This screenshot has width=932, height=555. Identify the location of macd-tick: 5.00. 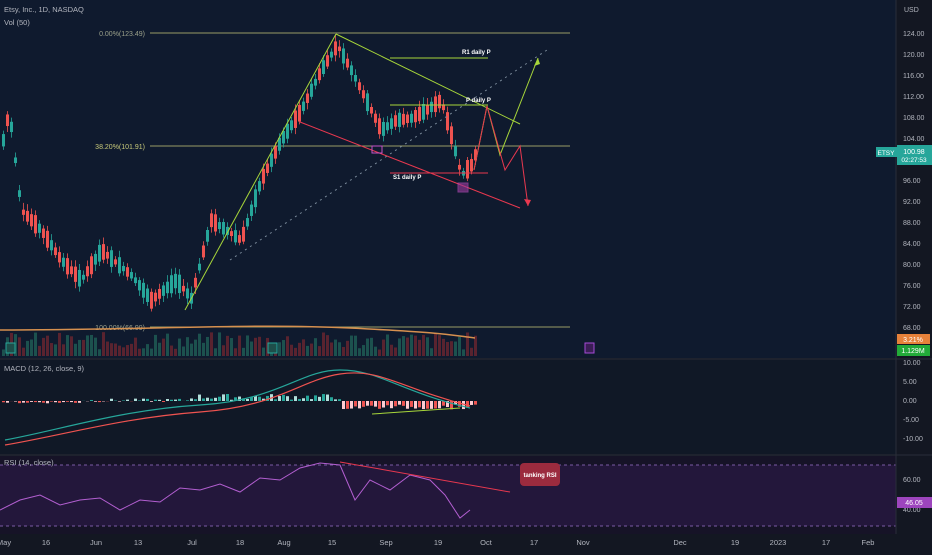
(910, 382).